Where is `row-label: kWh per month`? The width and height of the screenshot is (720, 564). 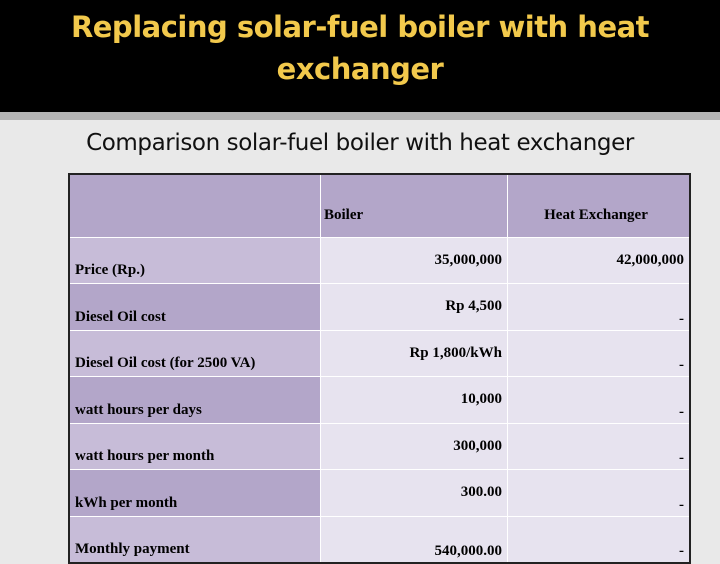 row-label: kWh per month is located at coordinates (194, 493).